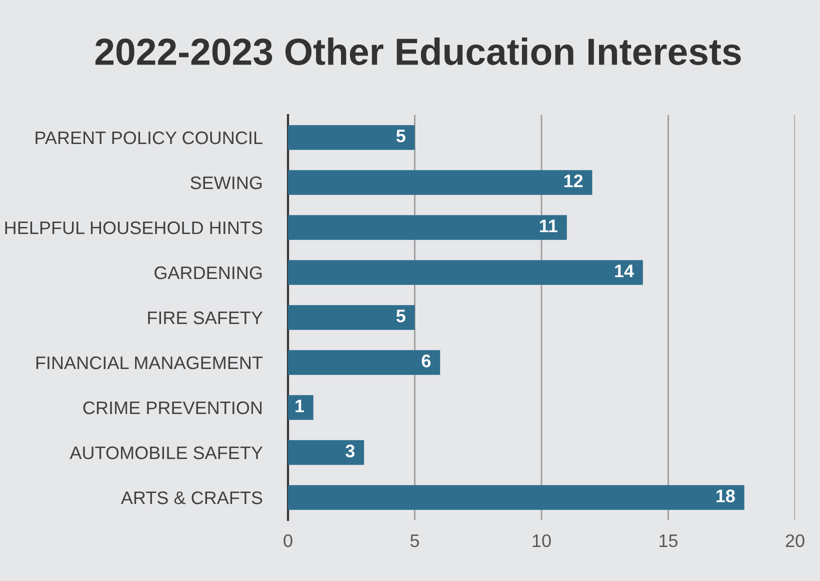 This screenshot has width=820, height=581. What do you see at coordinates (350, 451) in the screenshot?
I see `data-label: 3` at bounding box center [350, 451].